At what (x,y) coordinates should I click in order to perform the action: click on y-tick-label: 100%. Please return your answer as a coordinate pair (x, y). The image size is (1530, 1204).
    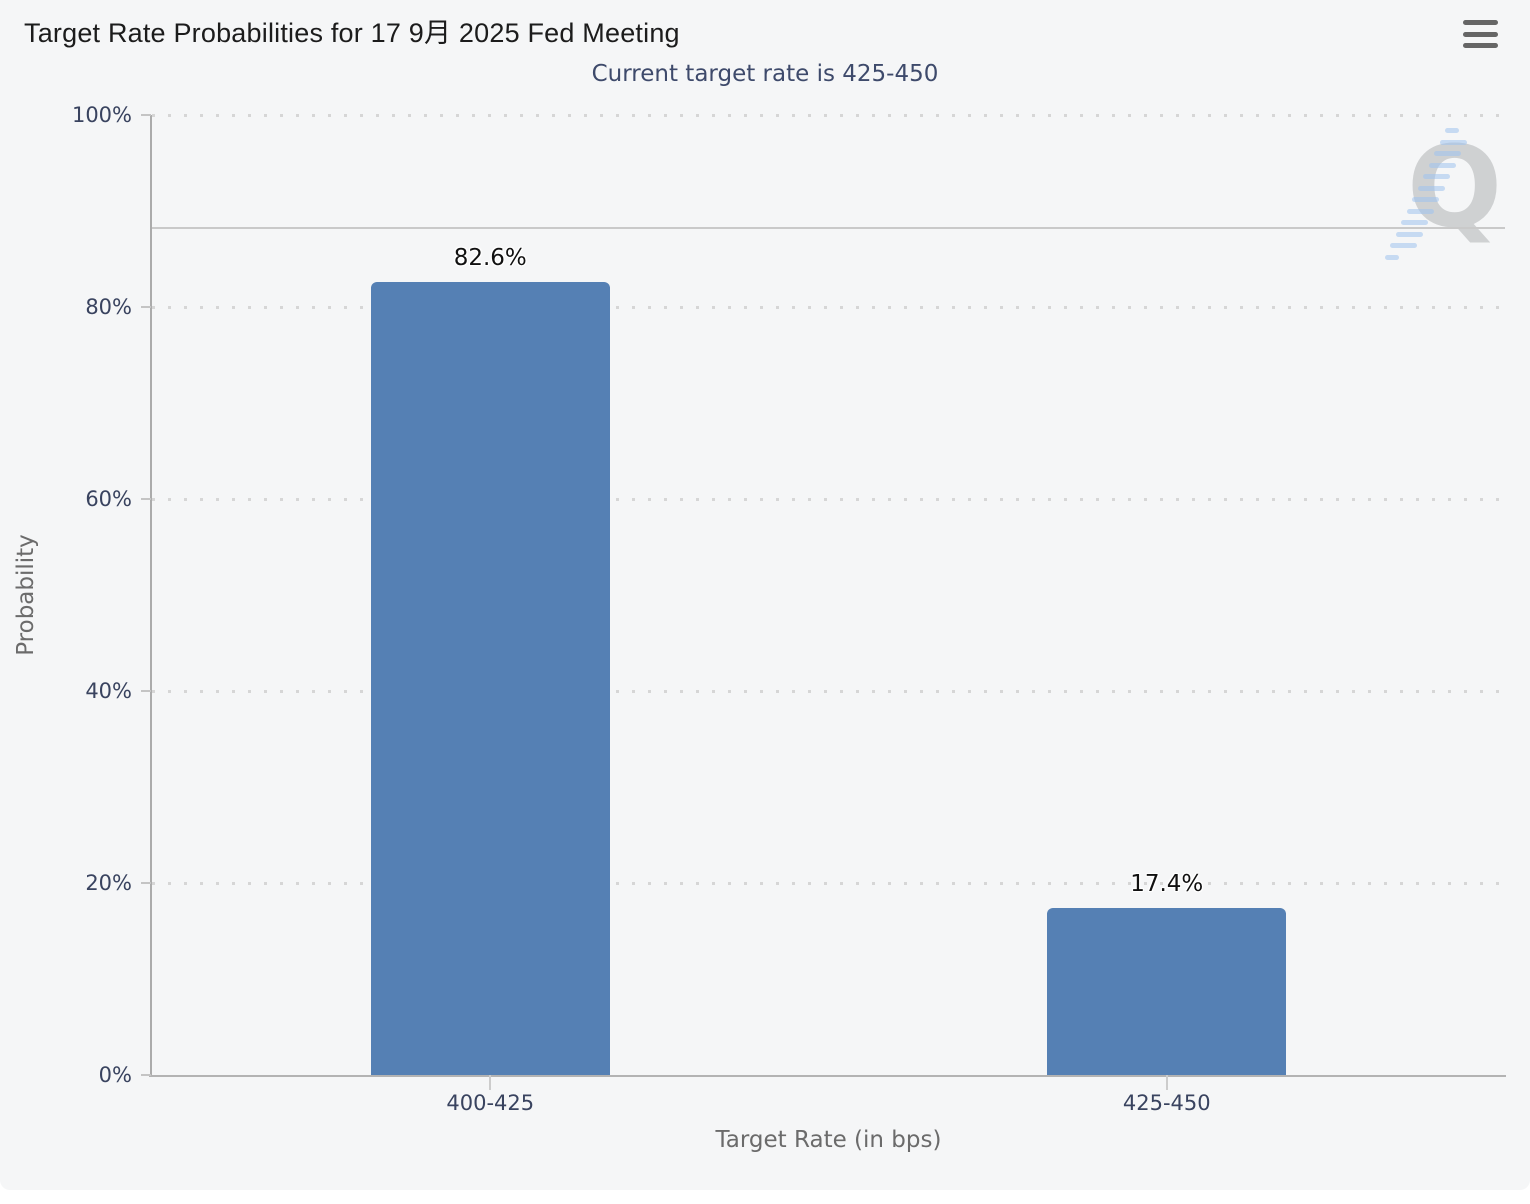
    Looking at the image, I should click on (101, 115).